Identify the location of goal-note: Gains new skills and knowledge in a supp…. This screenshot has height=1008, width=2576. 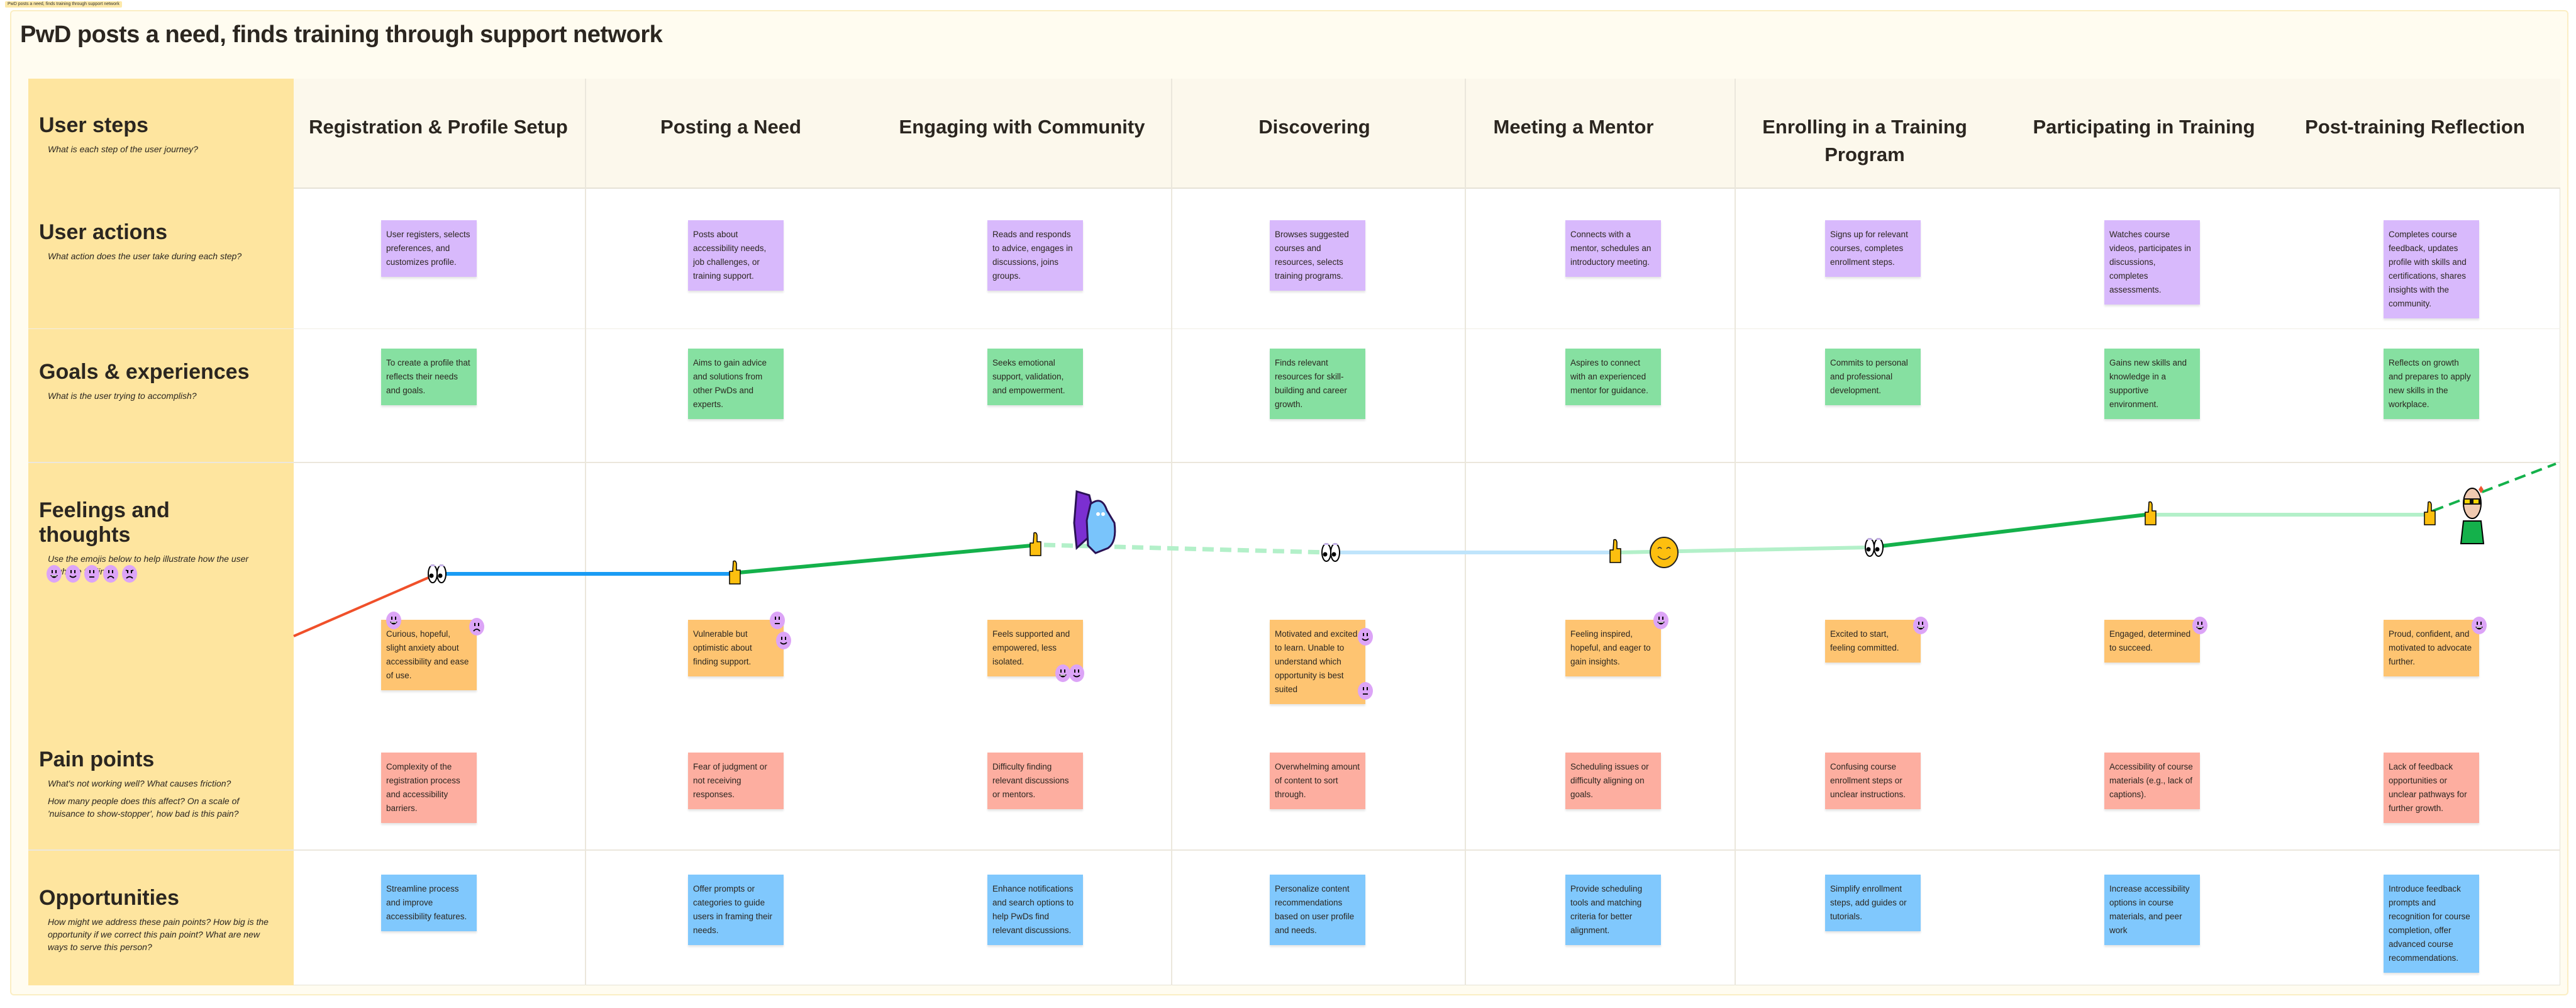
(2152, 384).